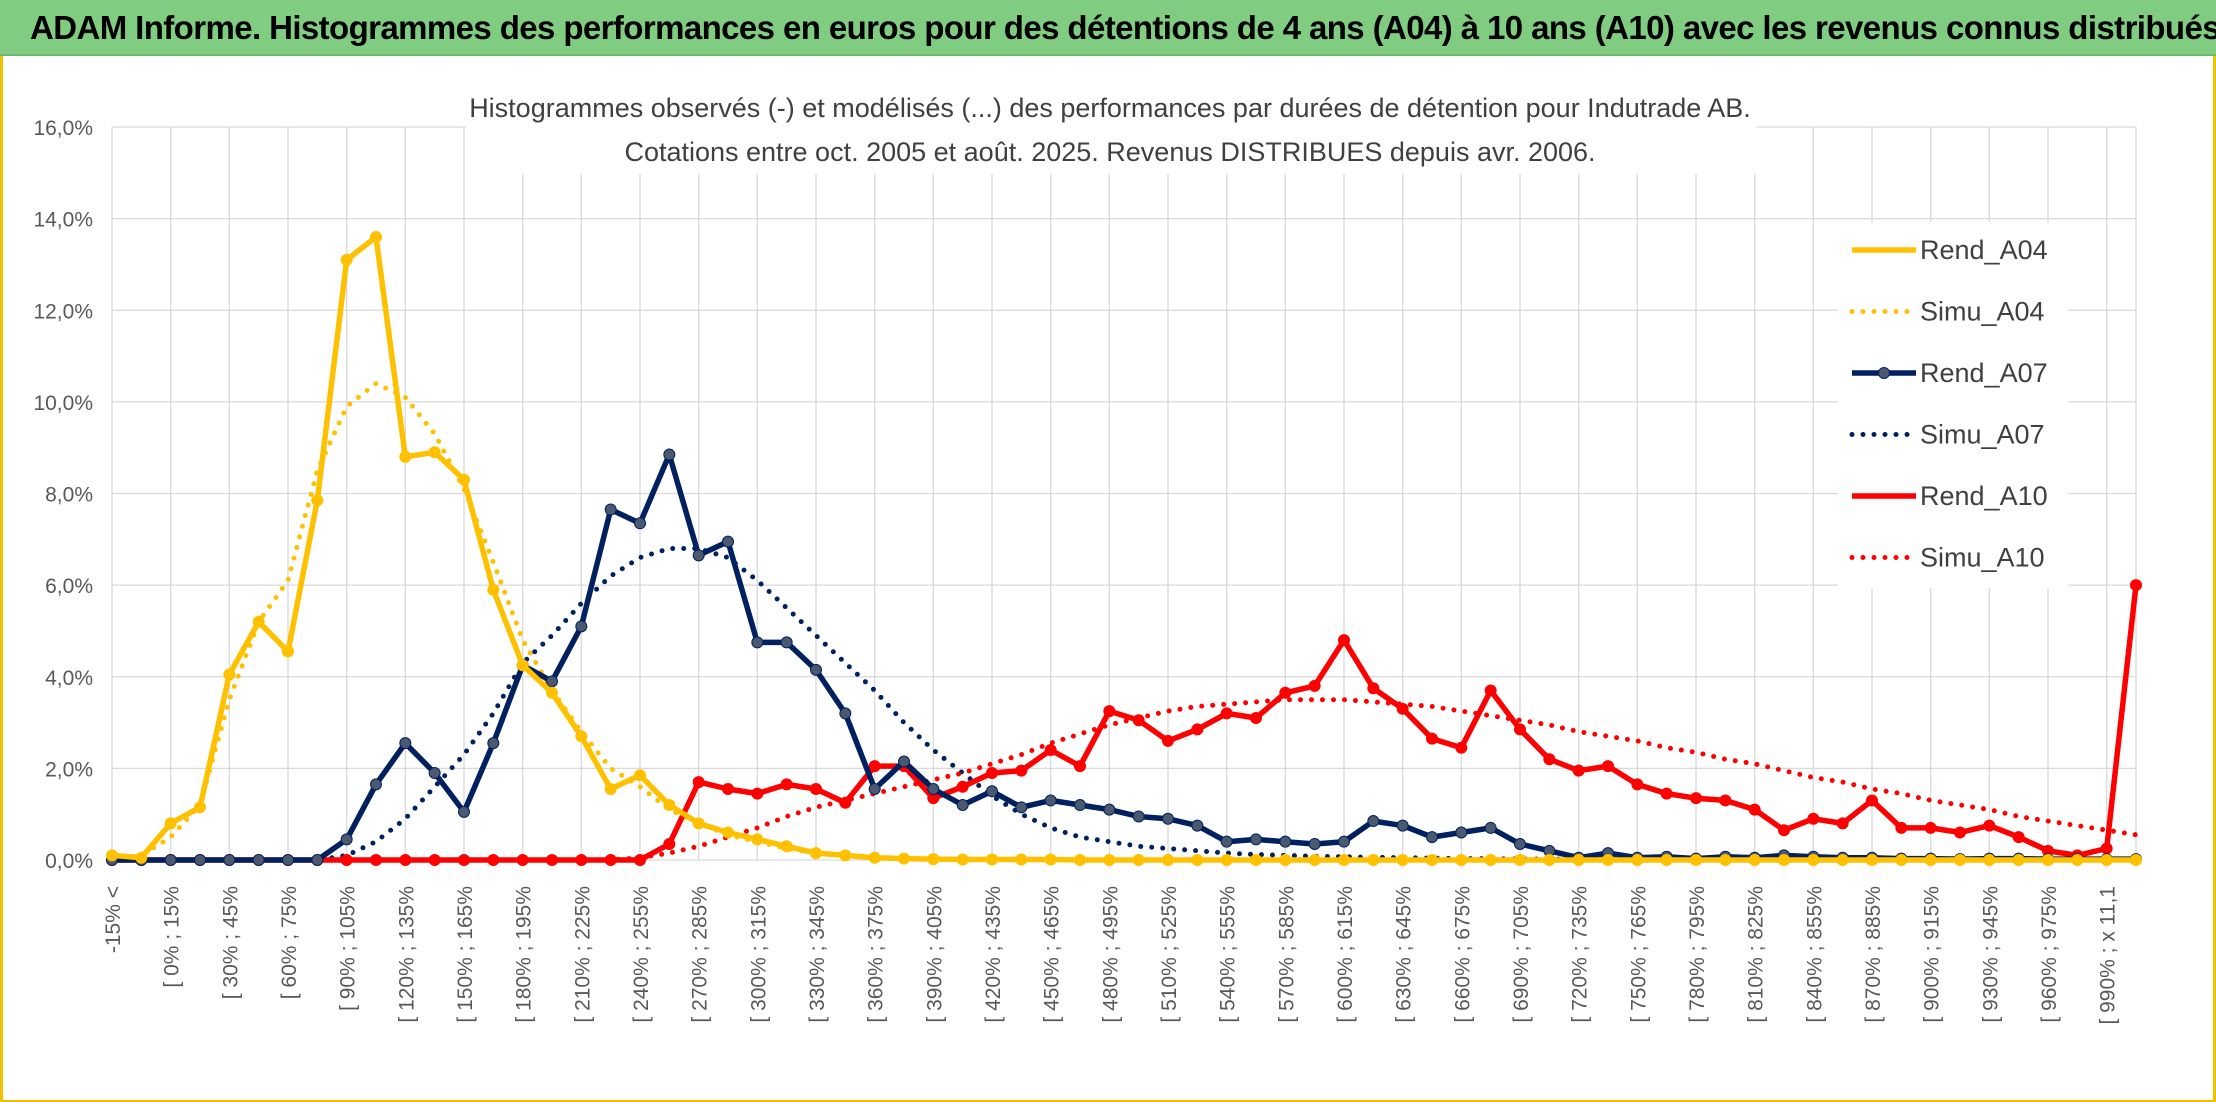  Describe the element at coordinates (758, 954) in the screenshot. I see `x-tick-label: [ 300% ; 315%` at that location.